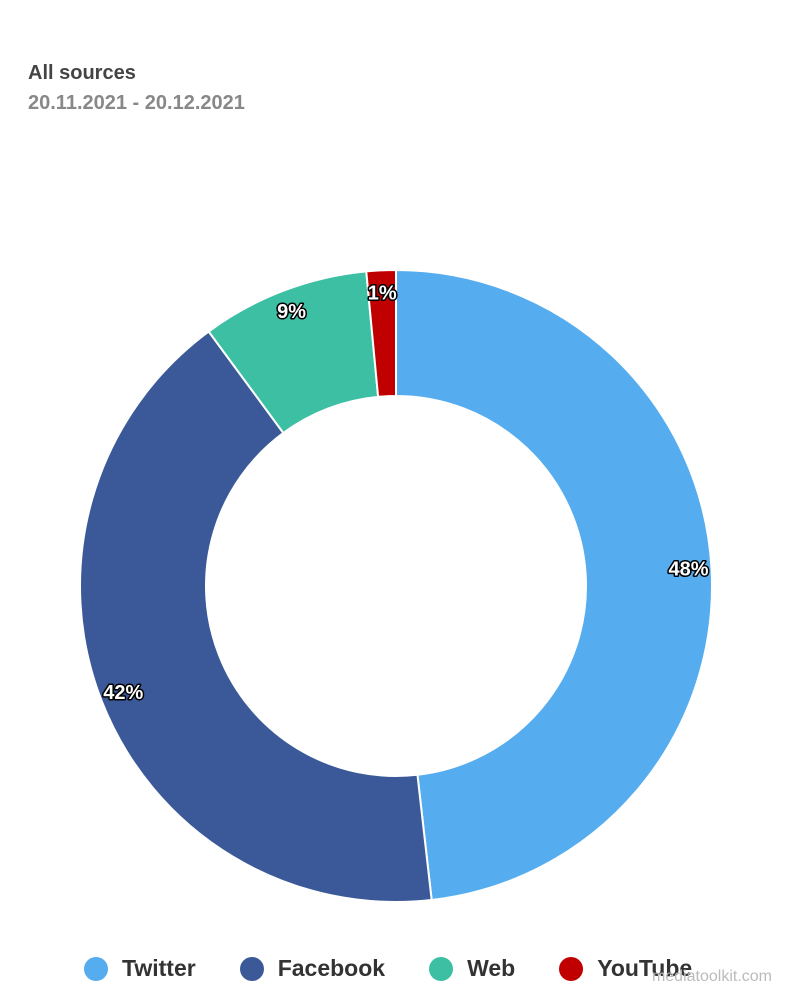 Image resolution: width=792 pixels, height=1000 pixels. I want to click on legend-label-youtube: YouTube, so click(645, 968).